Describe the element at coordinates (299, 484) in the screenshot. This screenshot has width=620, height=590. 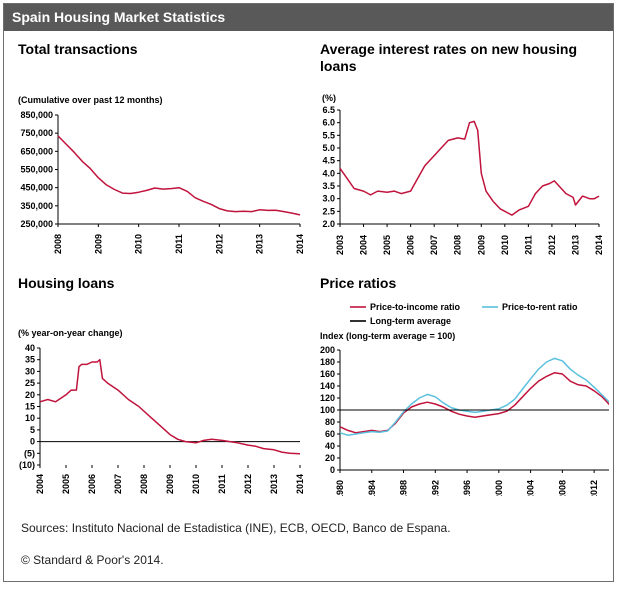
I see `loans-xtick-label: 2014` at that location.